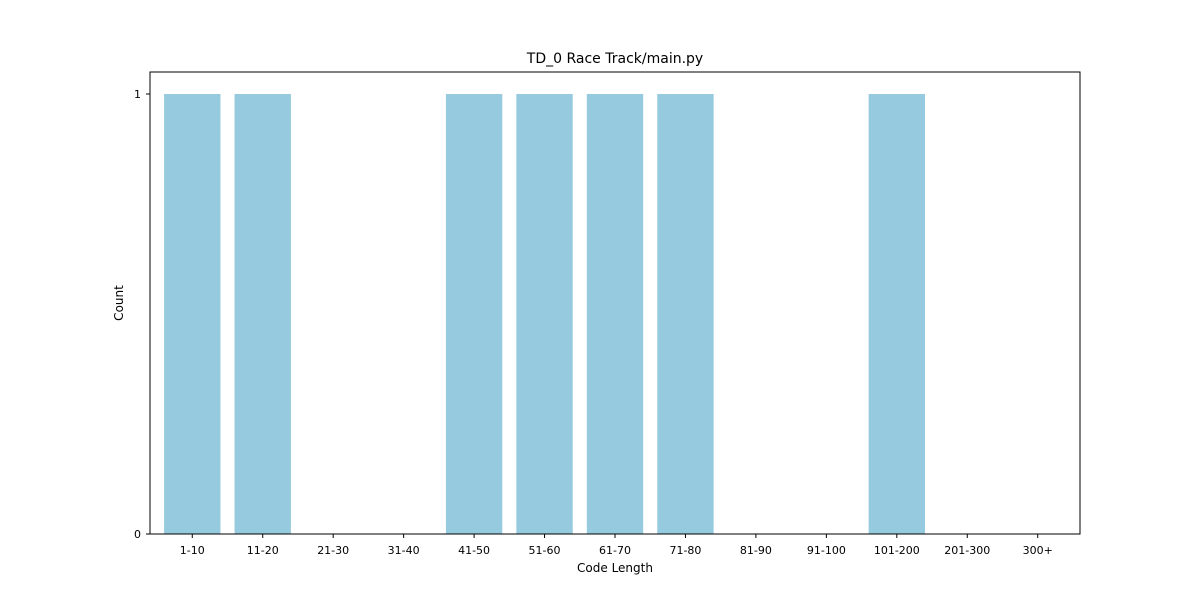 The height and width of the screenshot is (604, 1200). I want to click on x-tick-label: 71-80, so click(685, 550).